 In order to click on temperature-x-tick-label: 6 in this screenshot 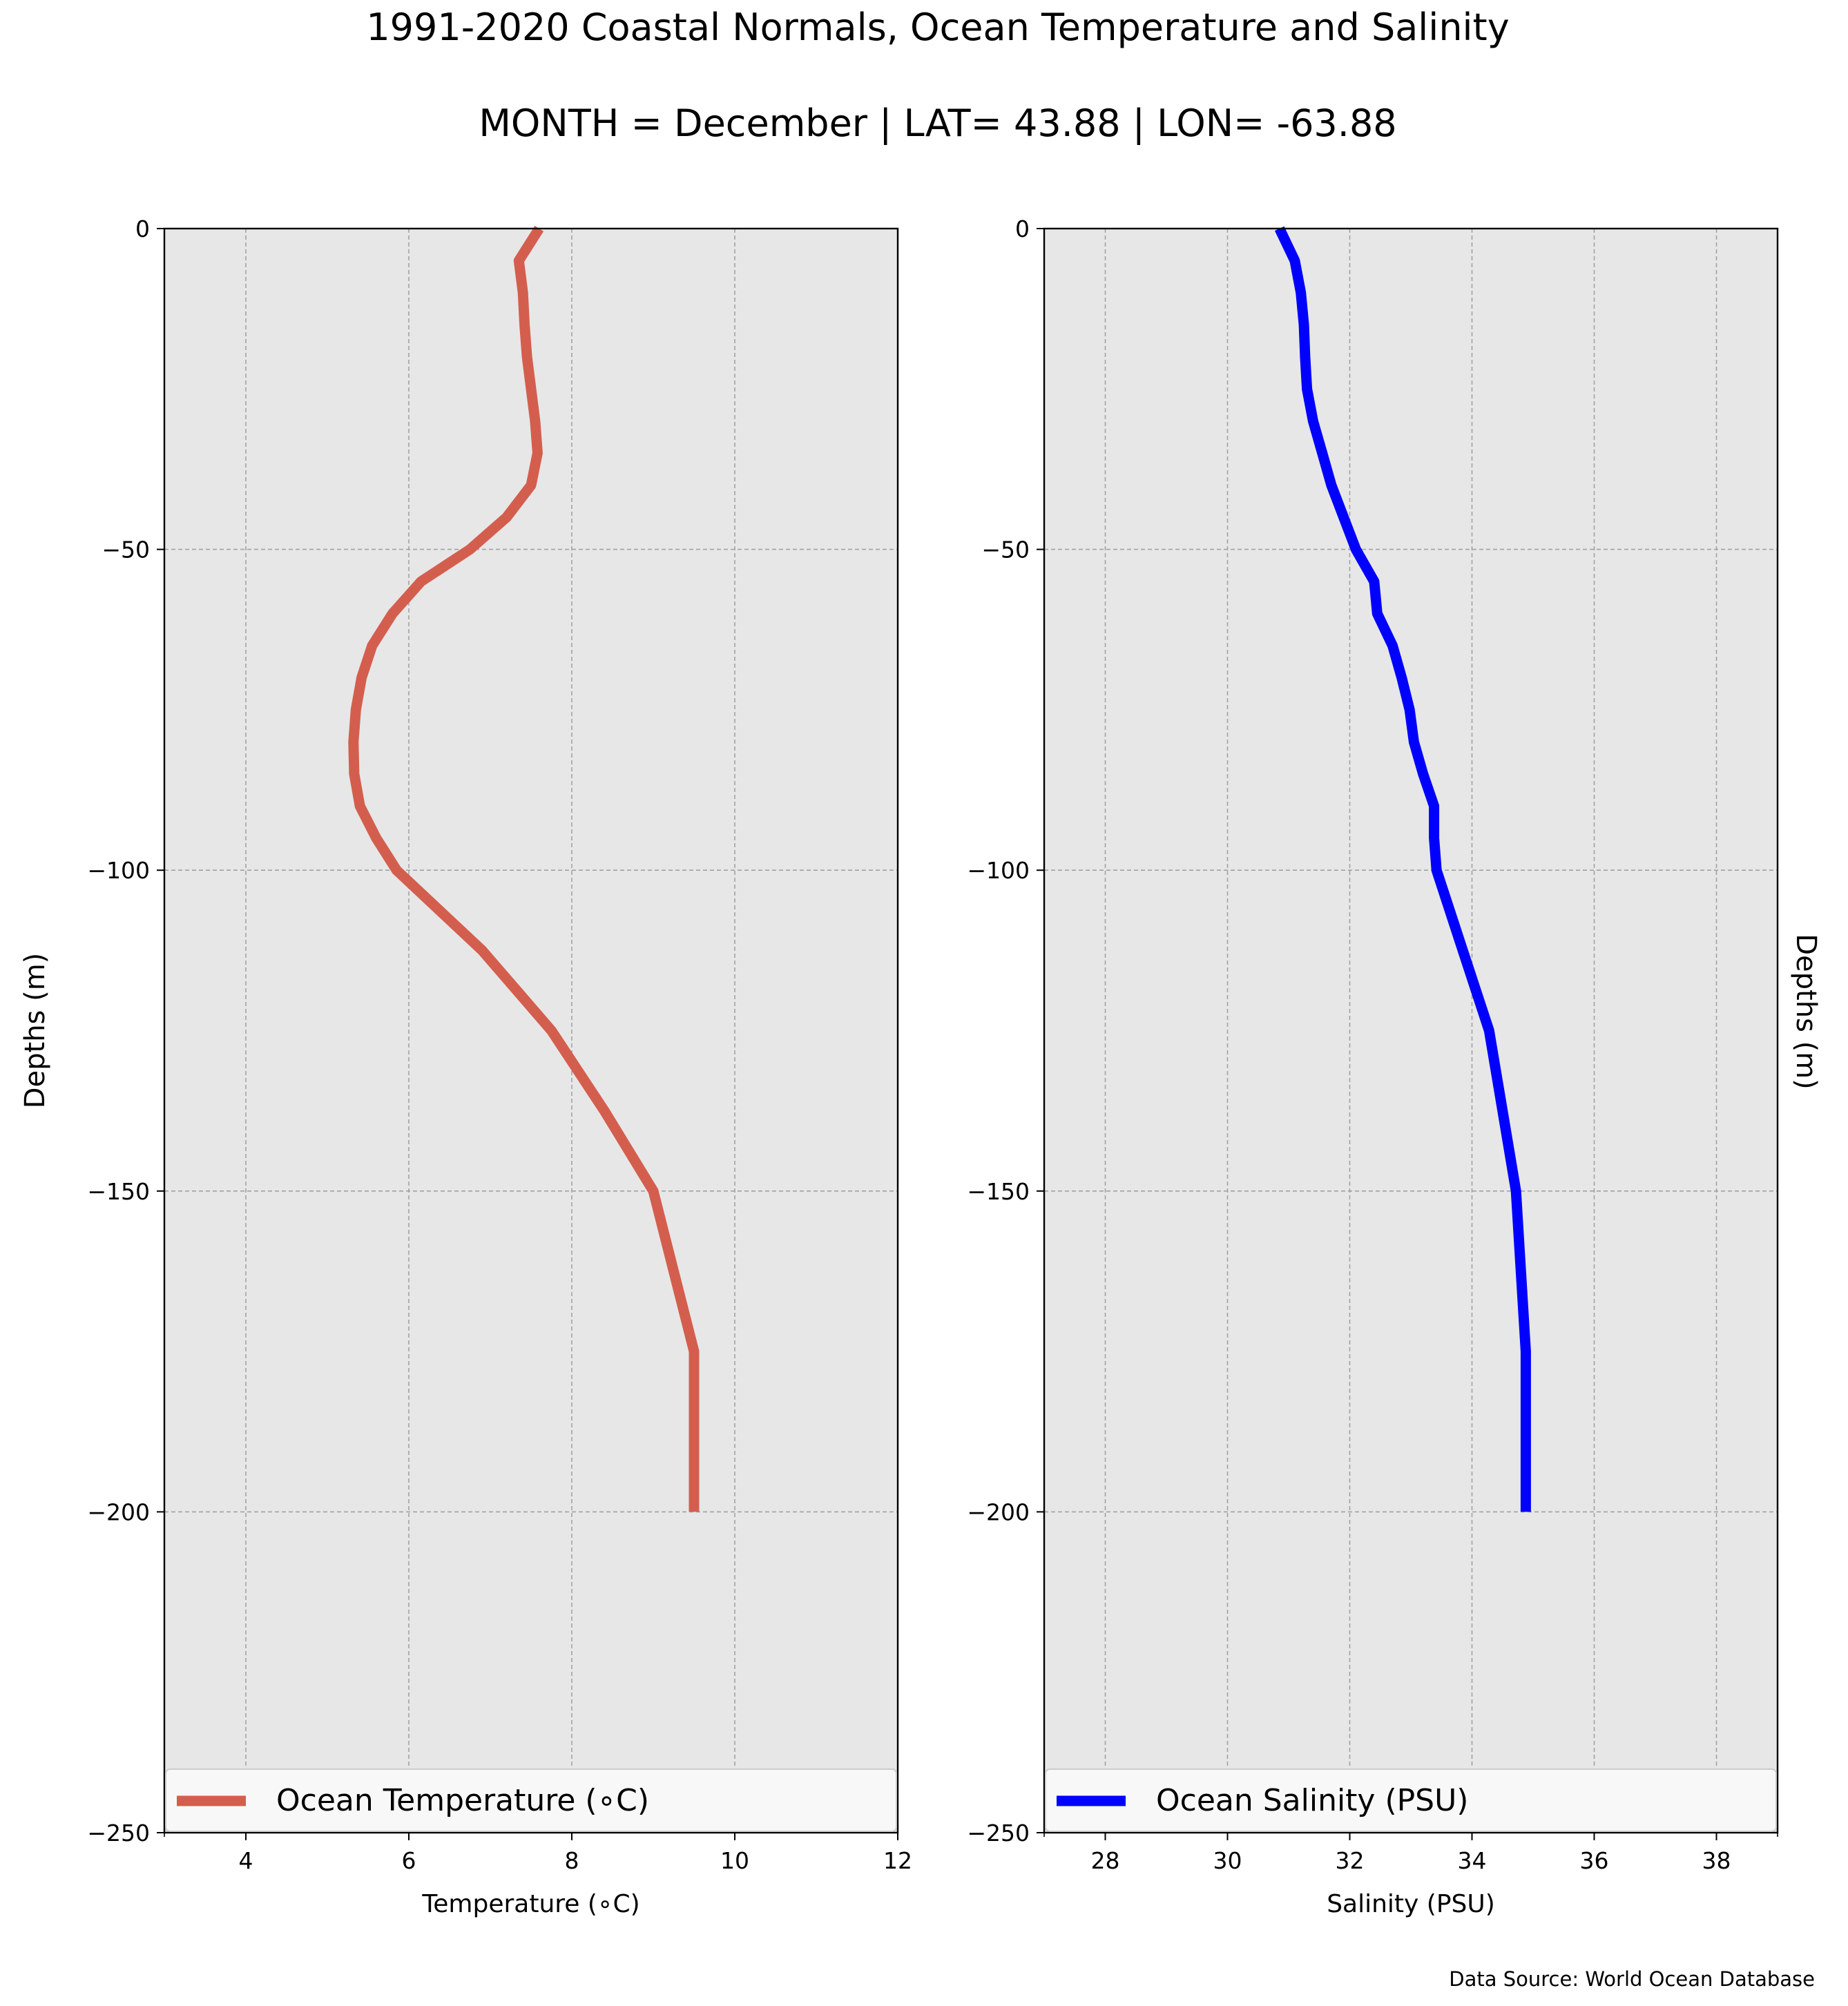, I will do `click(409, 1860)`.